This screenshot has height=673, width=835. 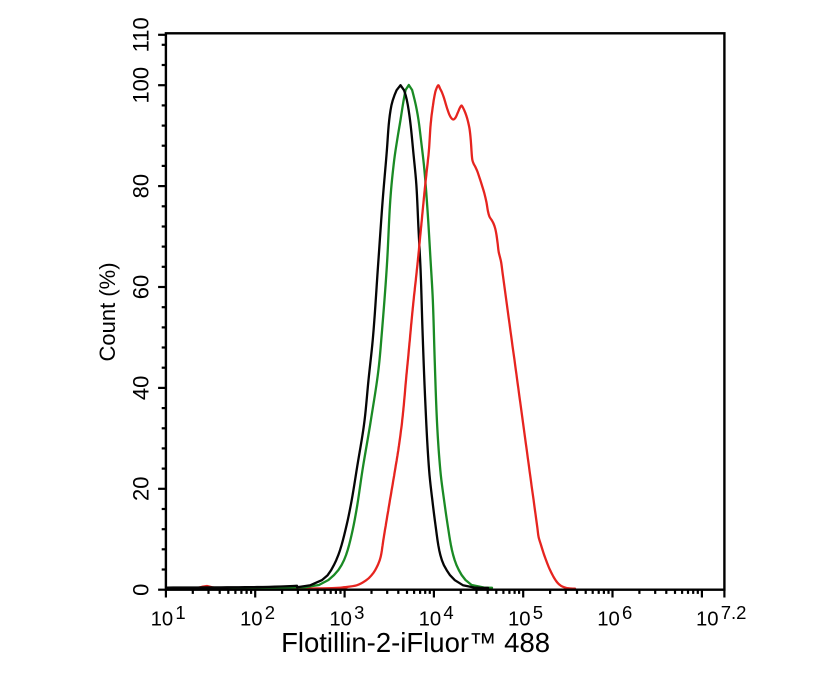 What do you see at coordinates (107, 311) in the screenshot?
I see `svg-text: Count (%)` at bounding box center [107, 311].